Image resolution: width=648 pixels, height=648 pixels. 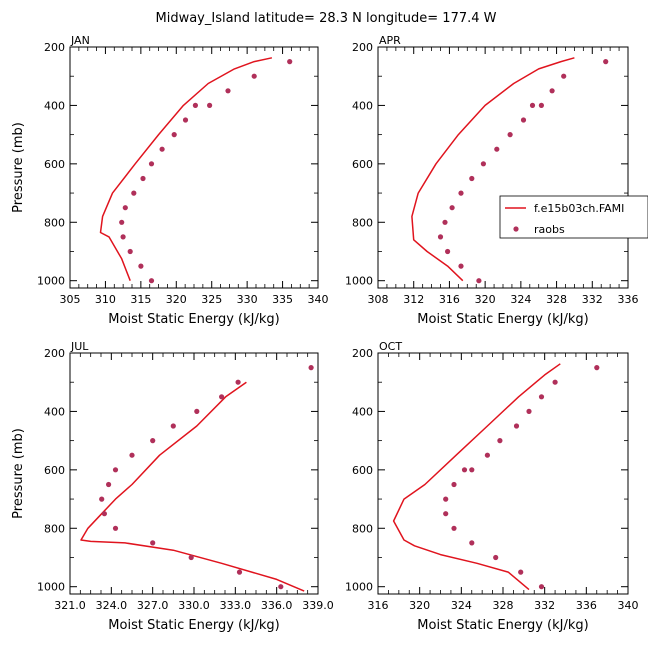 What do you see at coordinates (112, 605) in the screenshot?
I see `x-tick-label: 324.0` at bounding box center [112, 605].